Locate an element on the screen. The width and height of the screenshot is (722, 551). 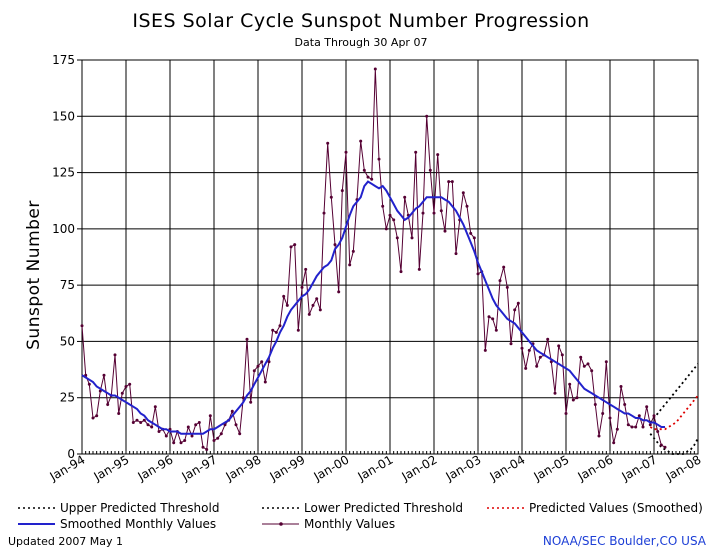
x-tick-label: Jan-99 is located at coordinates (287, 468).